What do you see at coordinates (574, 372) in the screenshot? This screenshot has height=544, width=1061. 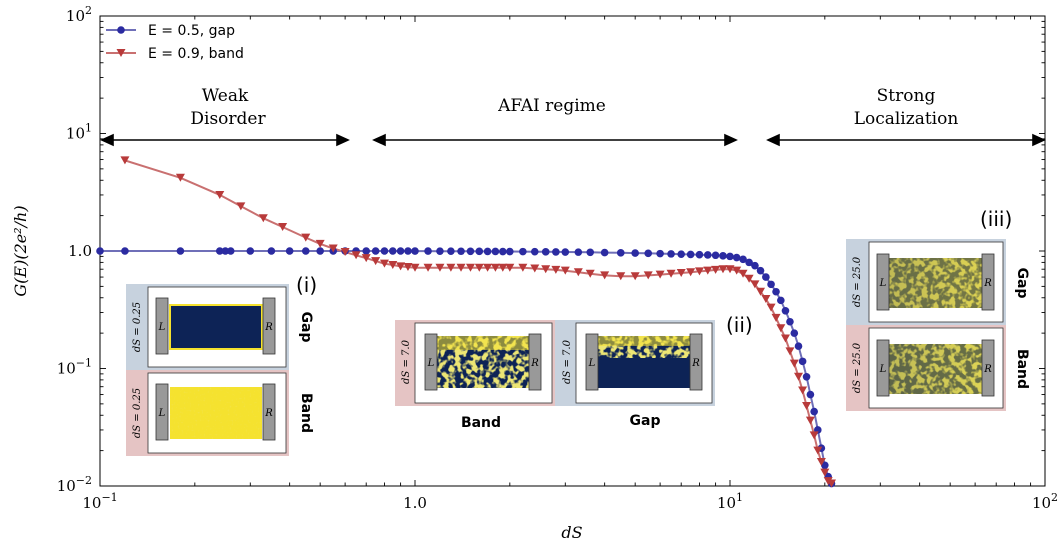 I see `inset-ii: (ii) L R dS = 7.0 Band L R dS = 7.0 Gap` at bounding box center [574, 372].